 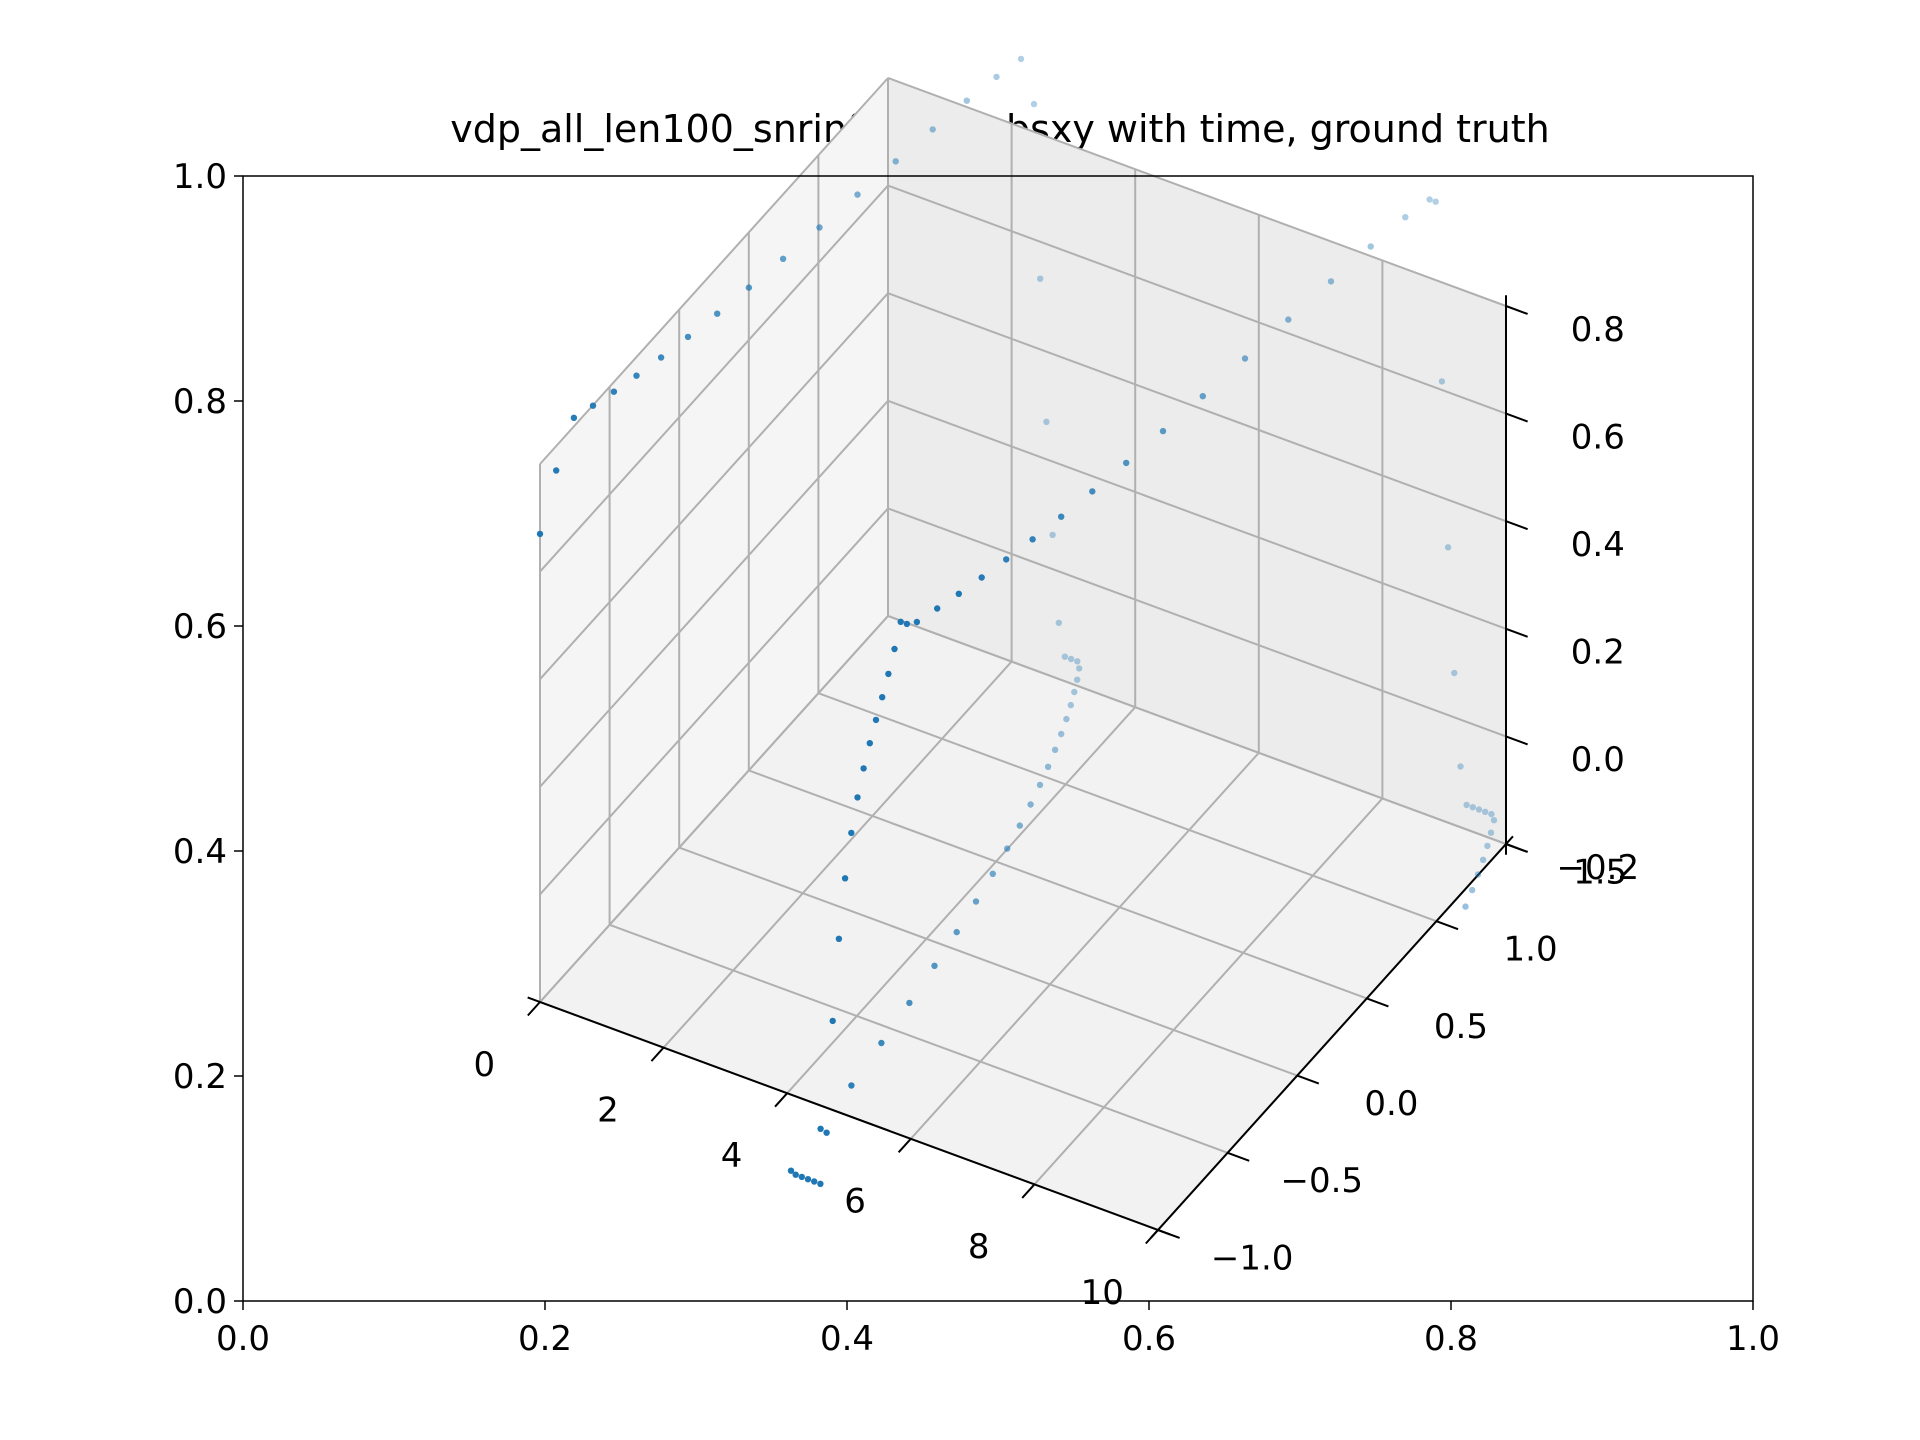 I want to click on time-tick-label: 8, so click(x=979, y=1247).